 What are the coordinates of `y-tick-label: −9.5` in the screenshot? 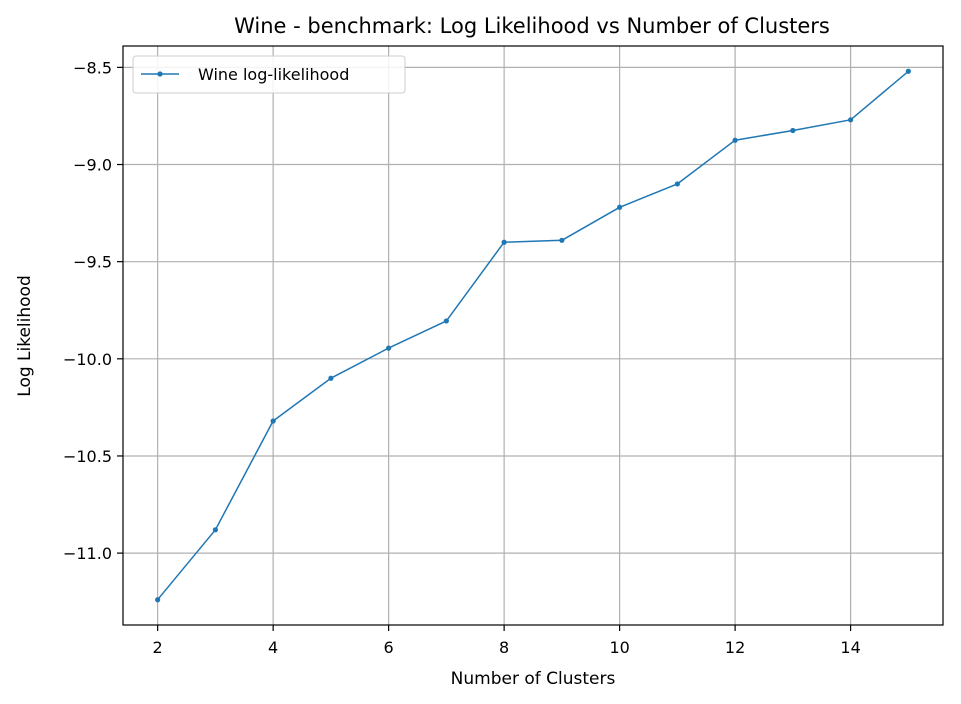 It's located at (92, 262).